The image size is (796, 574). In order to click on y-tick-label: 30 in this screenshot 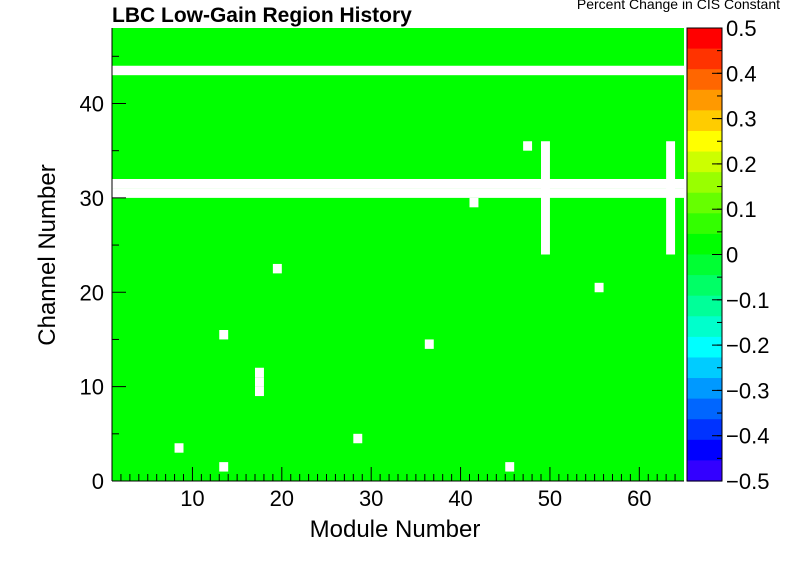, I will do `click(92, 198)`.